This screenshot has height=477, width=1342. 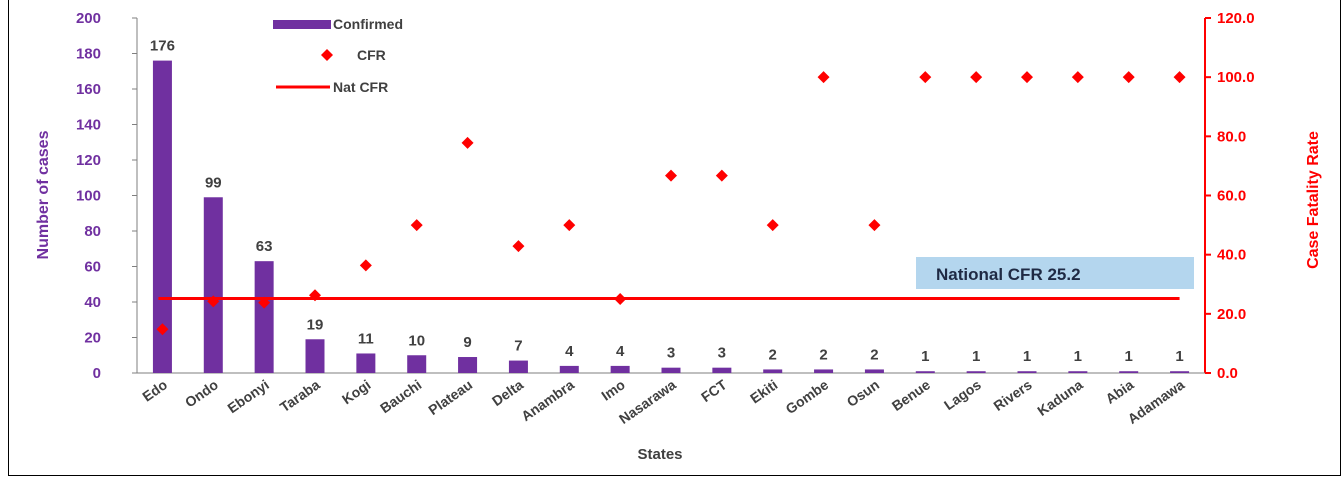 I want to click on left-tick-label: 20, so click(x=92, y=338).